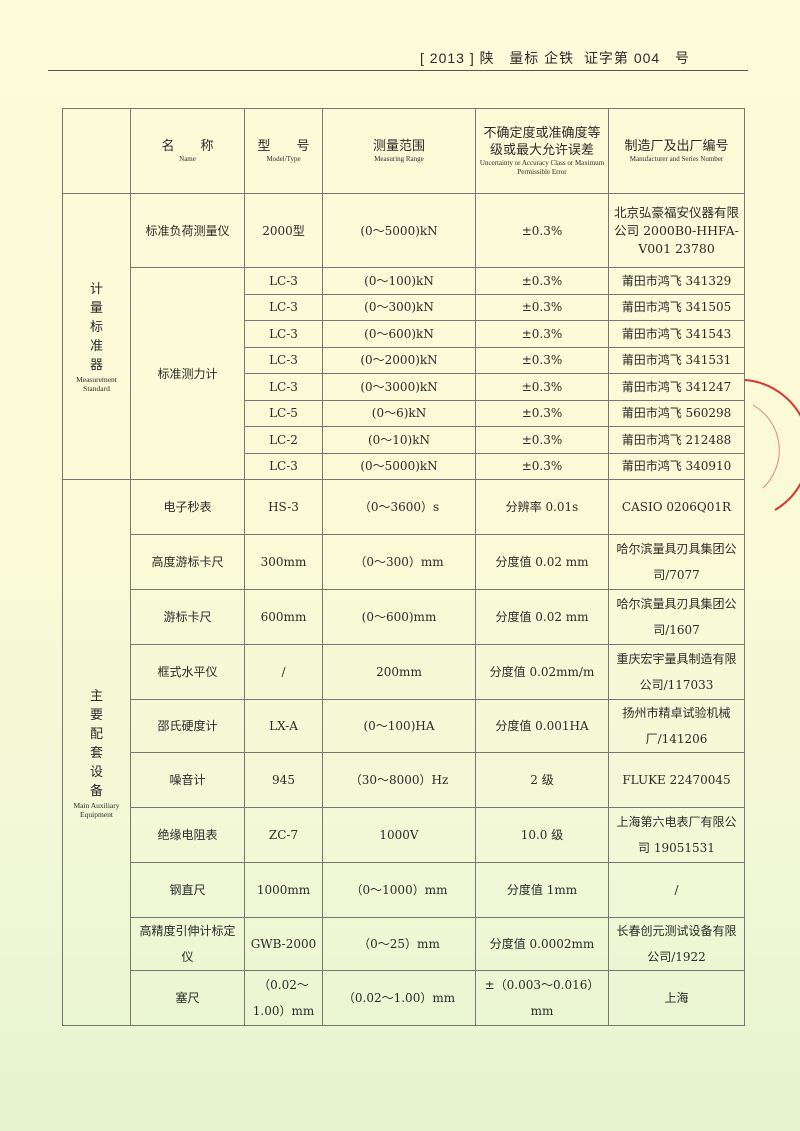 This screenshot has width=800, height=1131. I want to click on range-cell: (0～100)HA, so click(399, 726).